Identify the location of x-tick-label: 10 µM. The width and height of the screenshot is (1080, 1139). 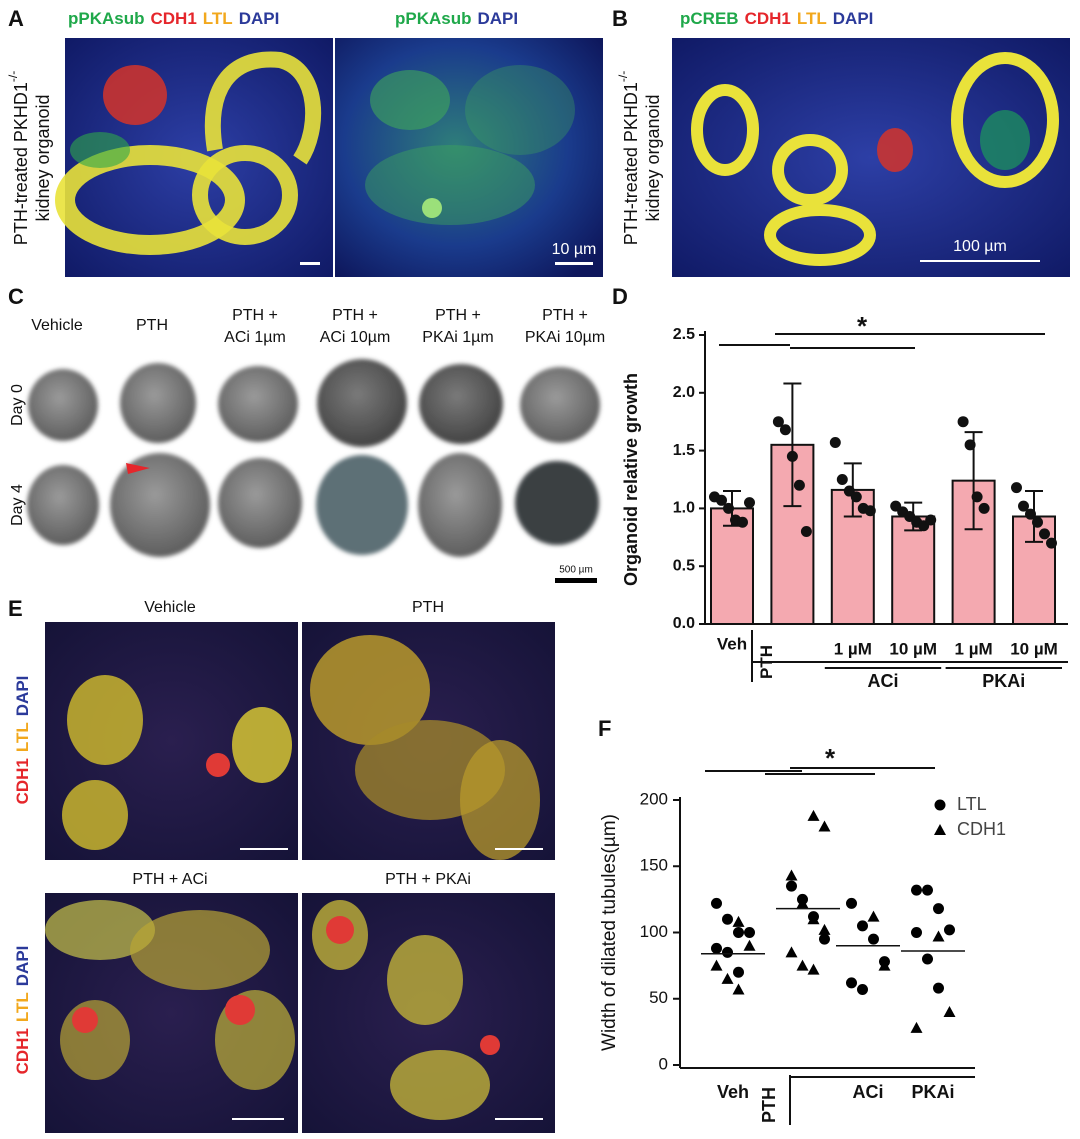
(1034, 648).